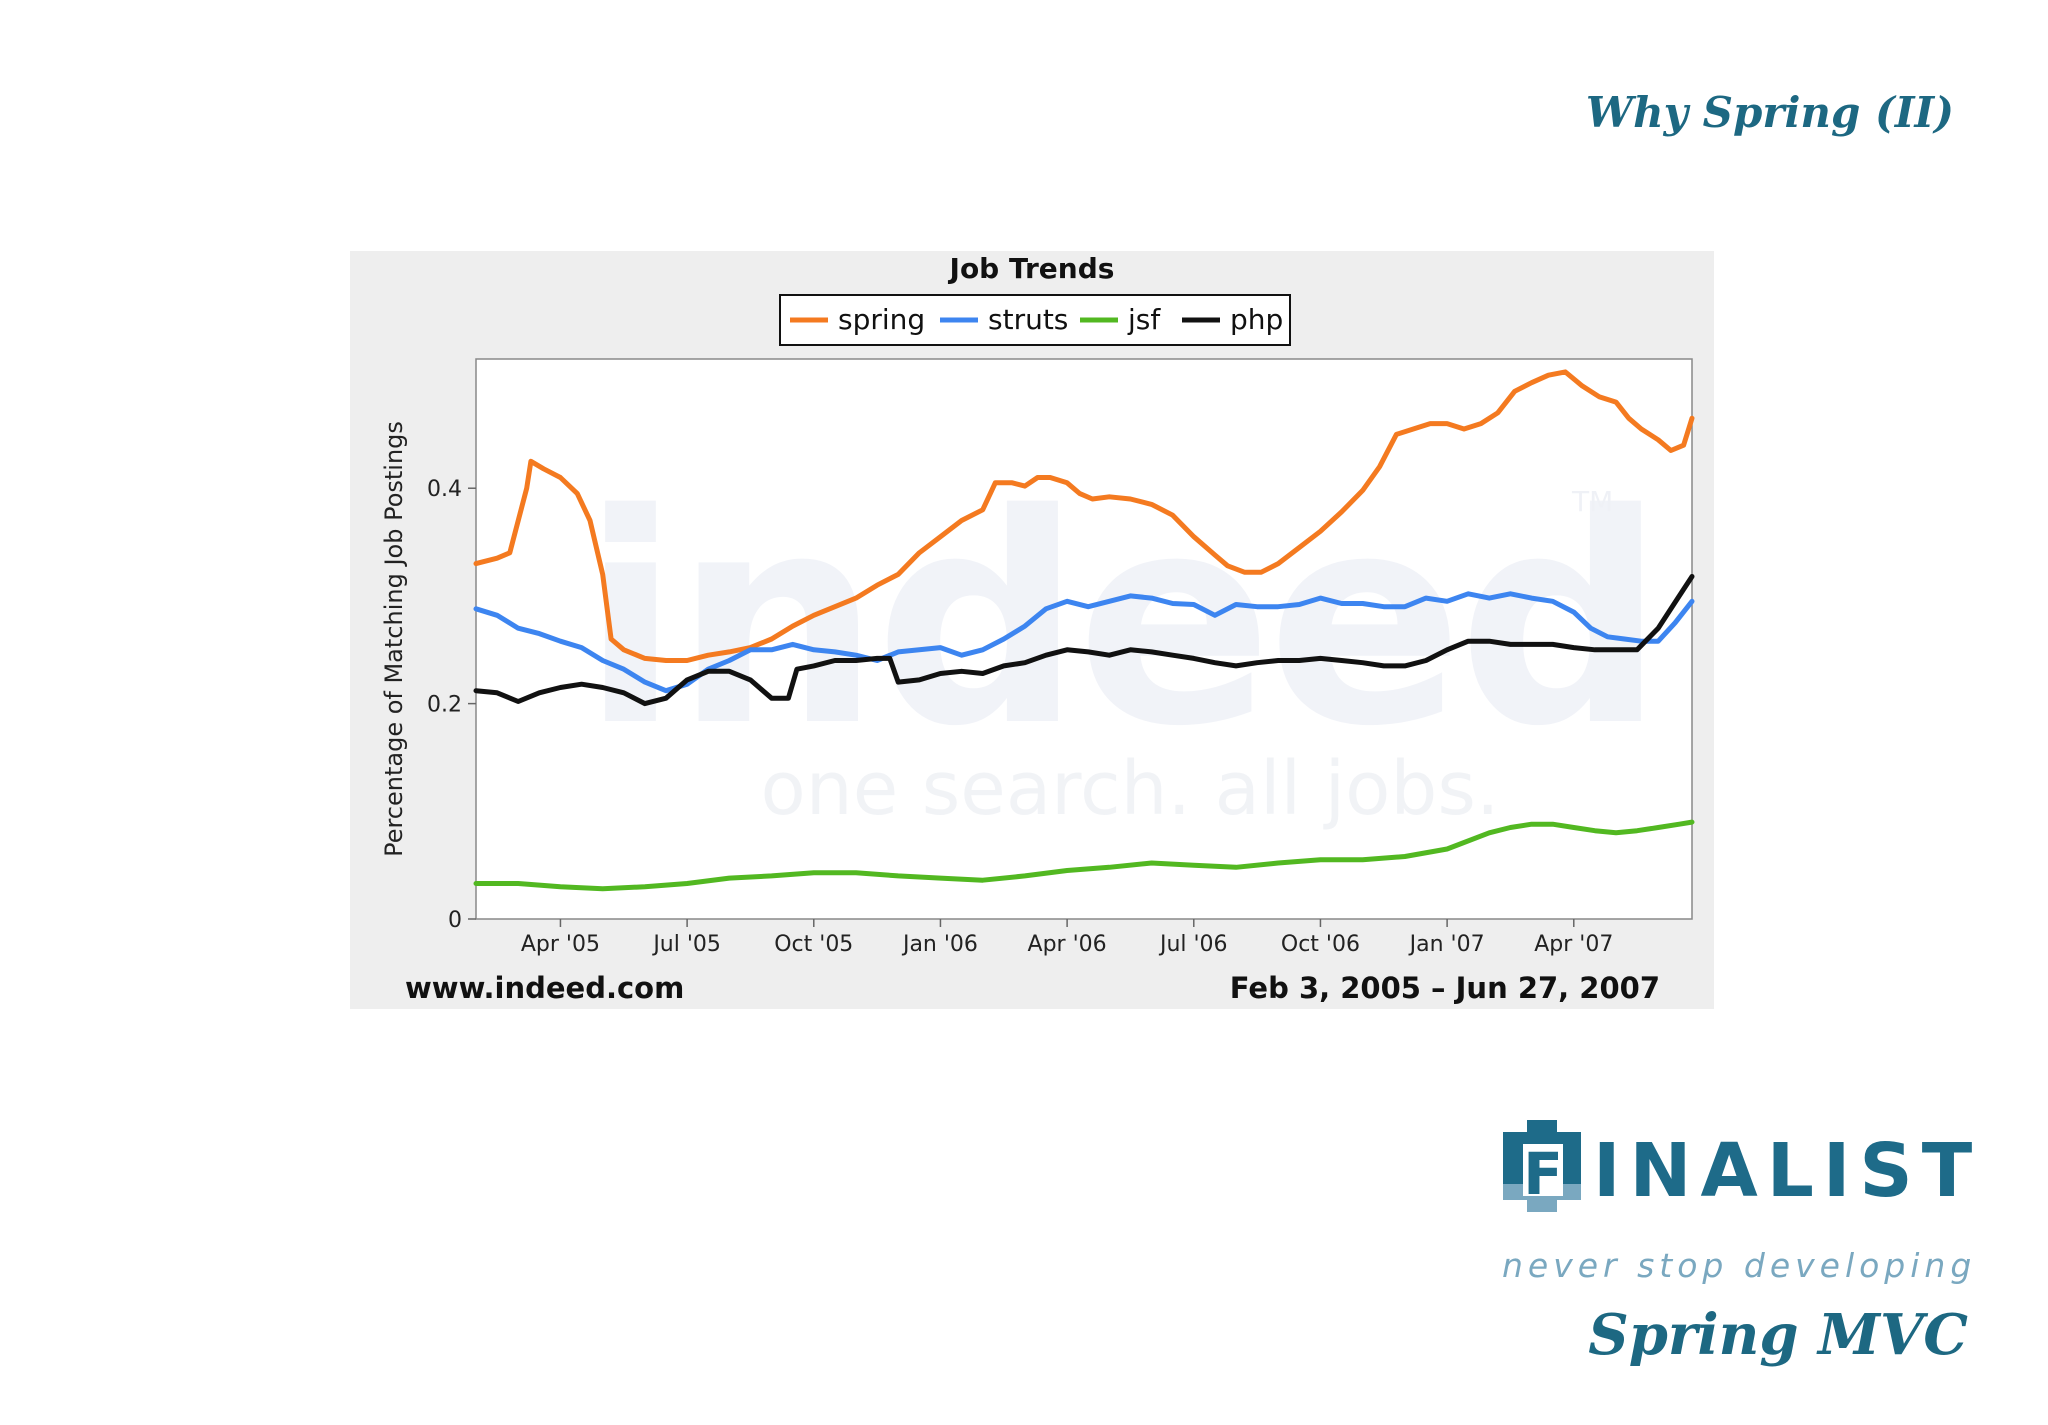  I want to click on chart-legend: spring struts jsf php, so click(1035, 320).